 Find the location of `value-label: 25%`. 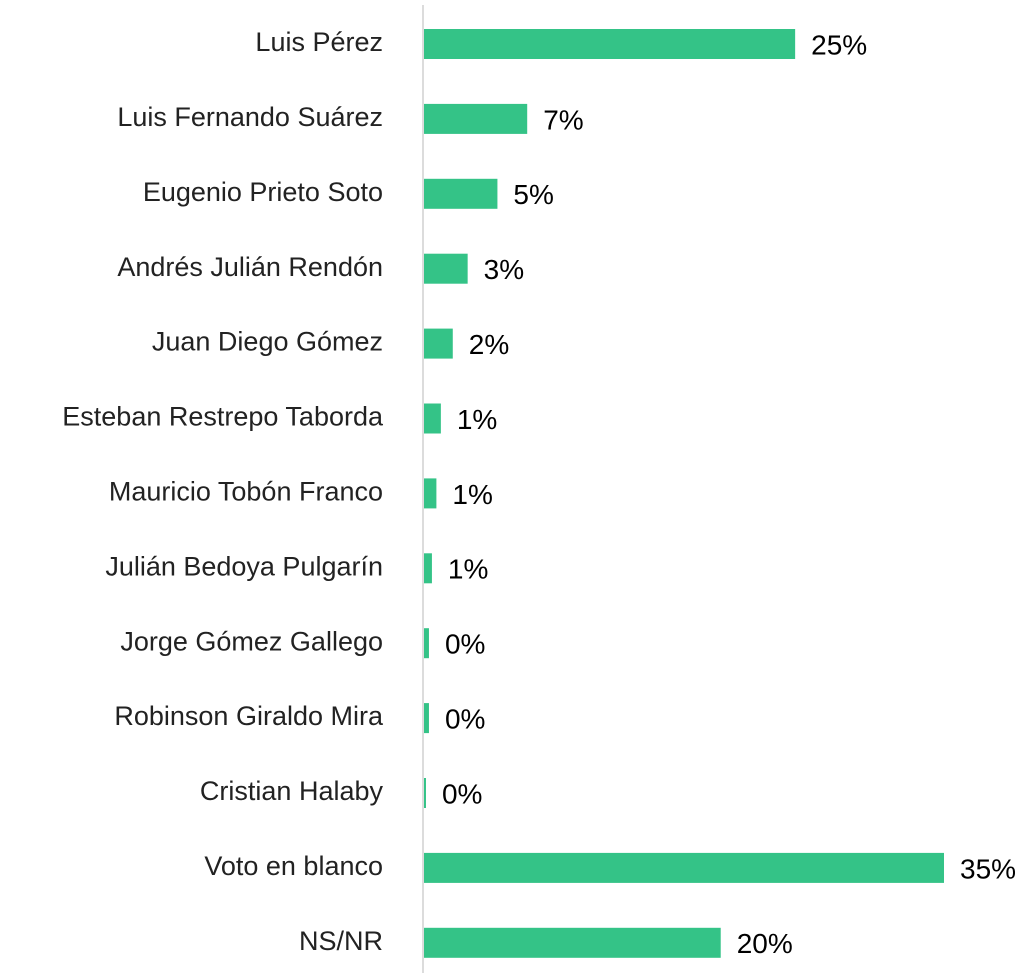

value-label: 25% is located at coordinates (839, 44).